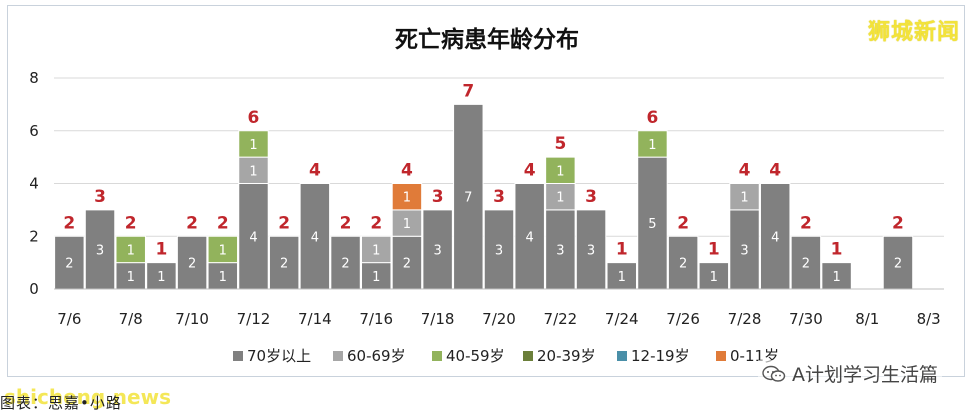 The image size is (974, 417). I want to click on x-tick-label: 7/16, so click(376, 319).